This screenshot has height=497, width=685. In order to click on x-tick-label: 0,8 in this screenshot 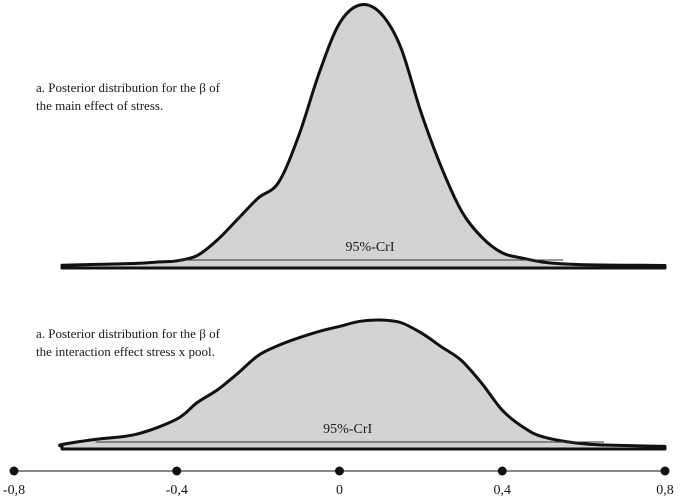, I will do `click(665, 490)`.